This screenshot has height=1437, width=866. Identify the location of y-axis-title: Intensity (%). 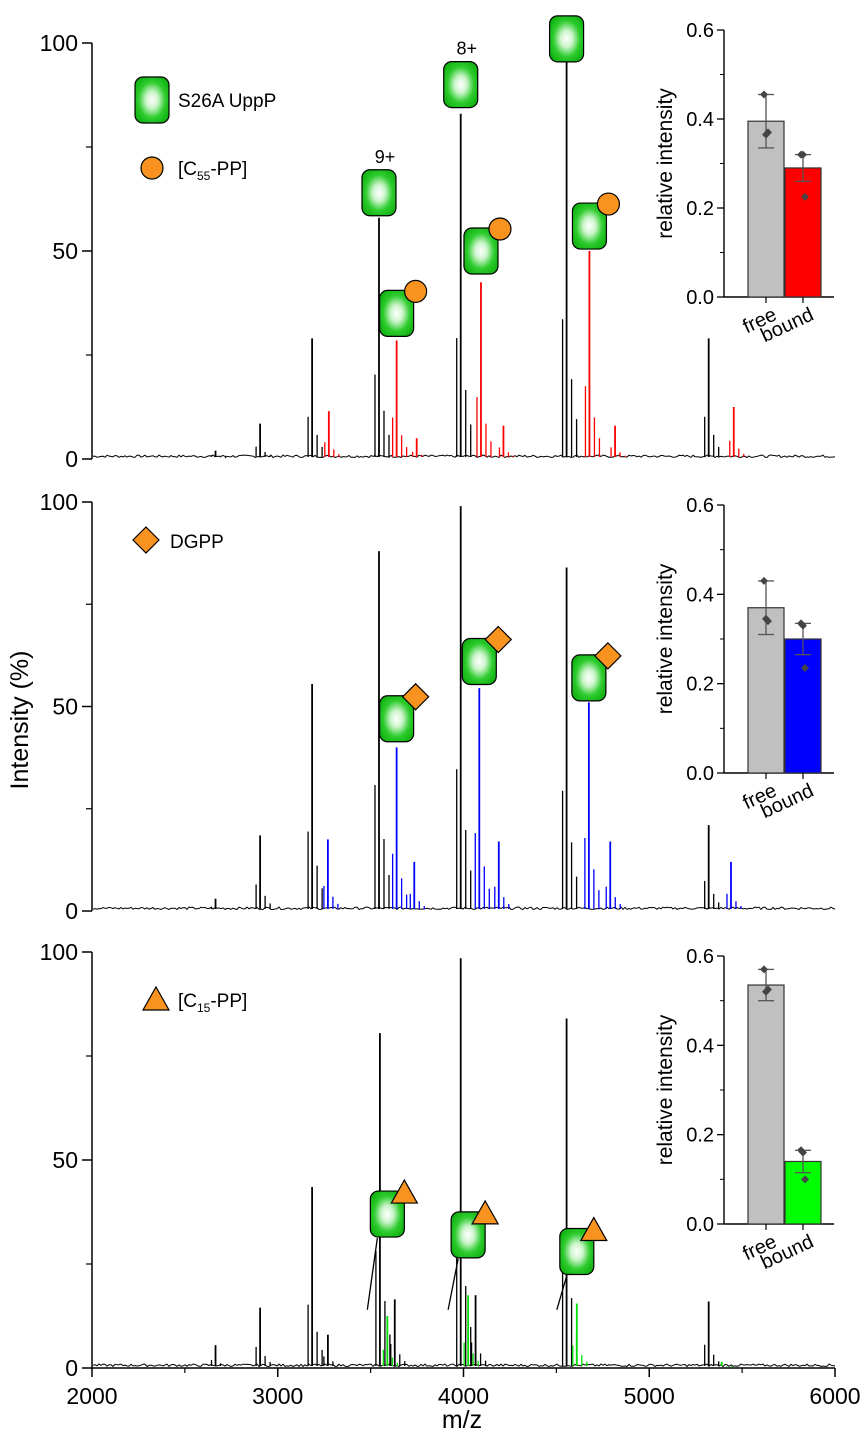
(20, 720).